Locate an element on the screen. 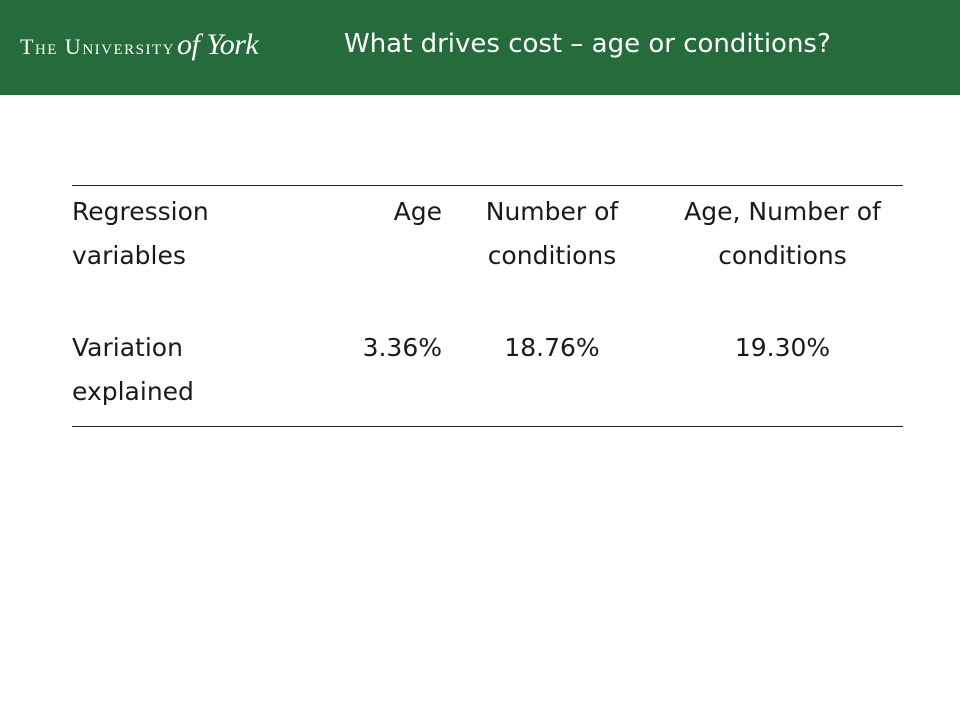 The width and height of the screenshot is (960, 720). row-label-regression-variables: Regression variables is located at coordinates (140, 233).